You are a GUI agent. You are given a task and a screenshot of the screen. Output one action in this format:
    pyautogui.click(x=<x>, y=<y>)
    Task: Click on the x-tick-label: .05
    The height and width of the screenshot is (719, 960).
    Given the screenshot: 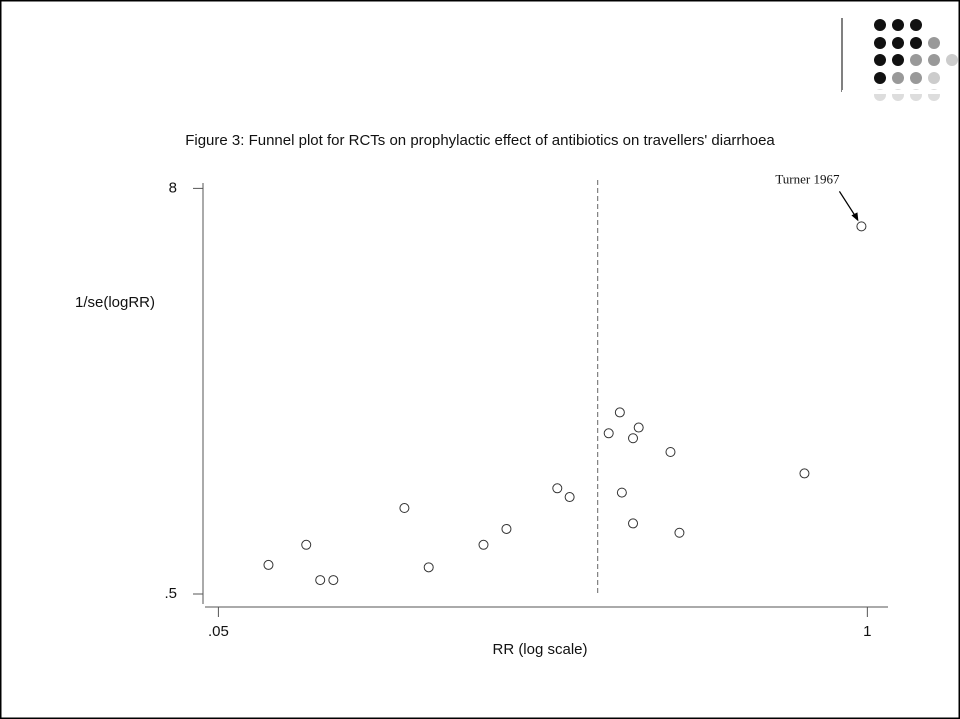 What is the action you would take?
    pyautogui.click(x=218, y=631)
    